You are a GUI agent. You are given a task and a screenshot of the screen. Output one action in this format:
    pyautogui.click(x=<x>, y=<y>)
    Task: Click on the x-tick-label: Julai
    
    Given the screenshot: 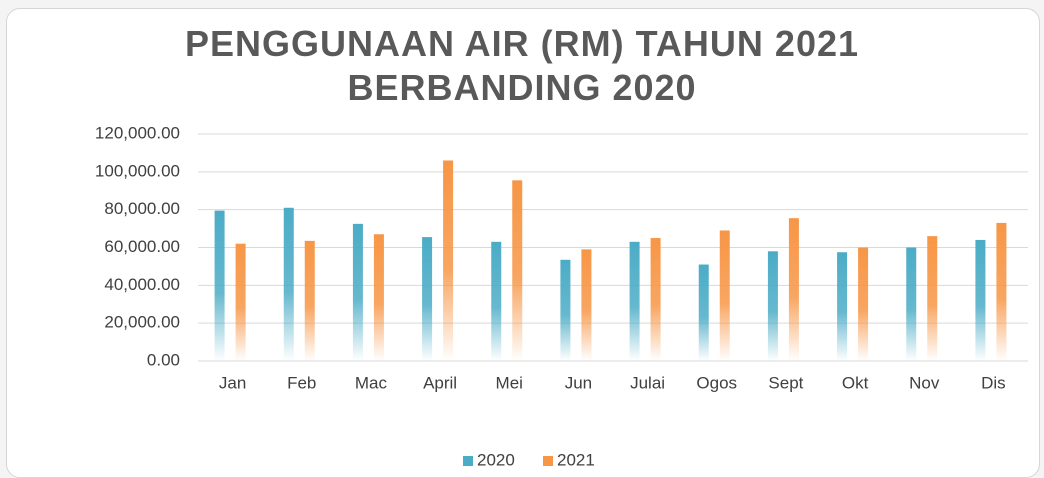 What is the action you would take?
    pyautogui.click(x=647, y=382)
    